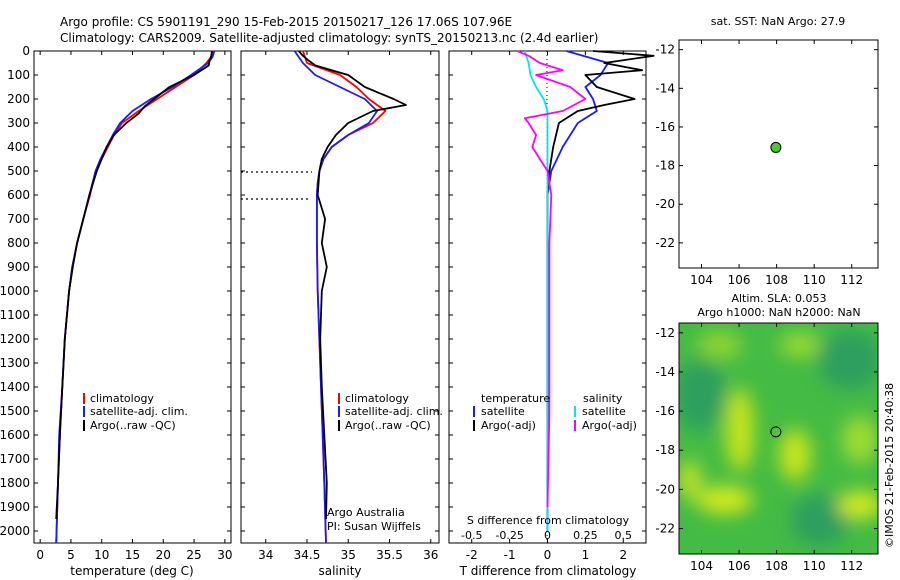  I want to click on depth-tick-label: 1800, so click(15, 483).